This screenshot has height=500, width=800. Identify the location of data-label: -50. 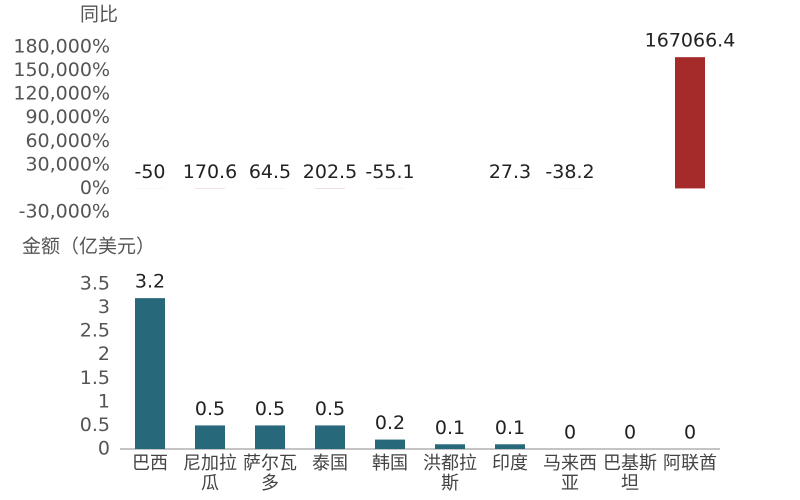
(149, 172).